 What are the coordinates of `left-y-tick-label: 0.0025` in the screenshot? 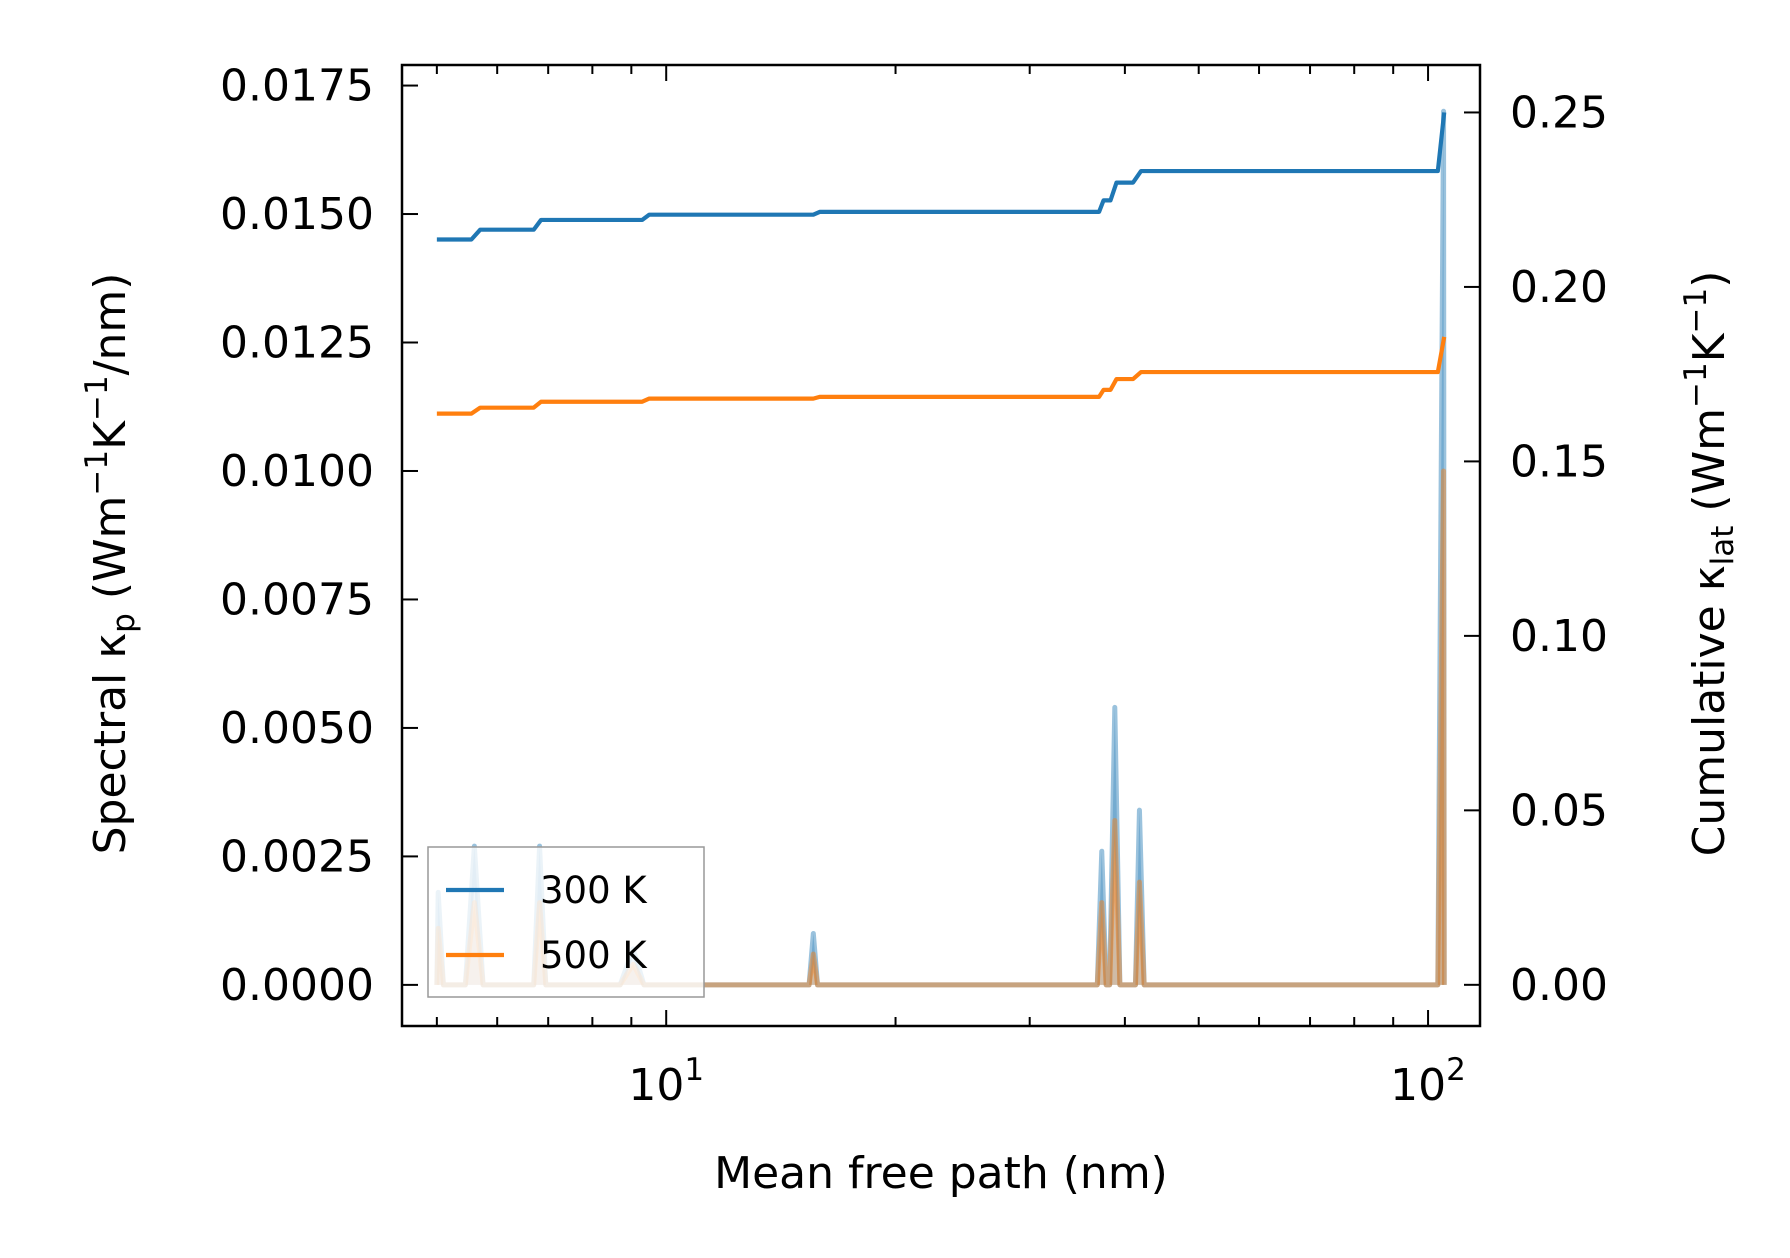 It's located at (297, 856).